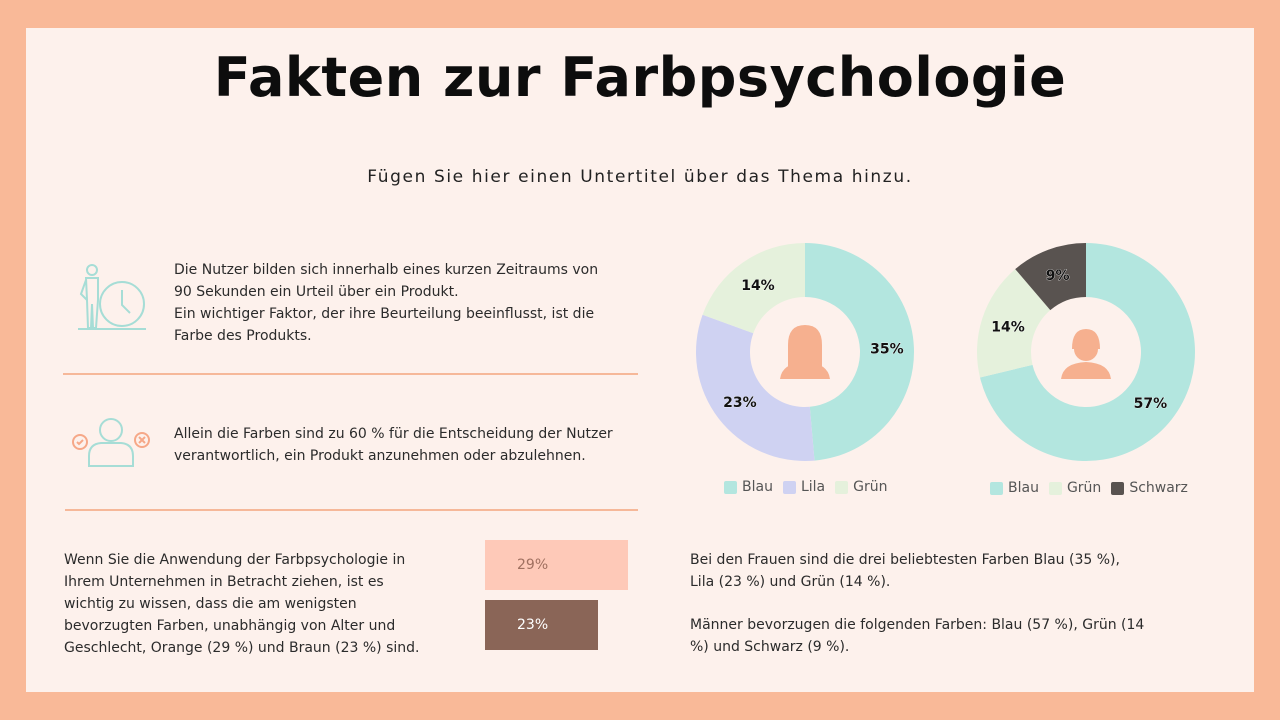 The image size is (1280, 720). What do you see at coordinates (556, 565) in the screenshot?
I see `bar-orange: 29%` at bounding box center [556, 565].